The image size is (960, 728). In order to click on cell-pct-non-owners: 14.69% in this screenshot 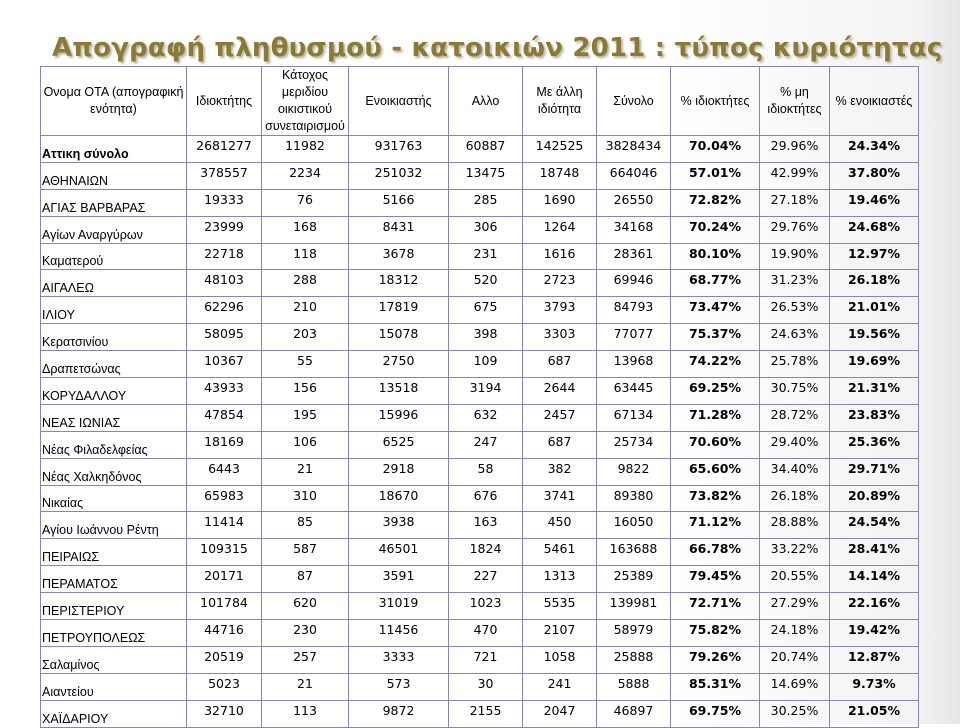, I will do `click(794, 686)`.